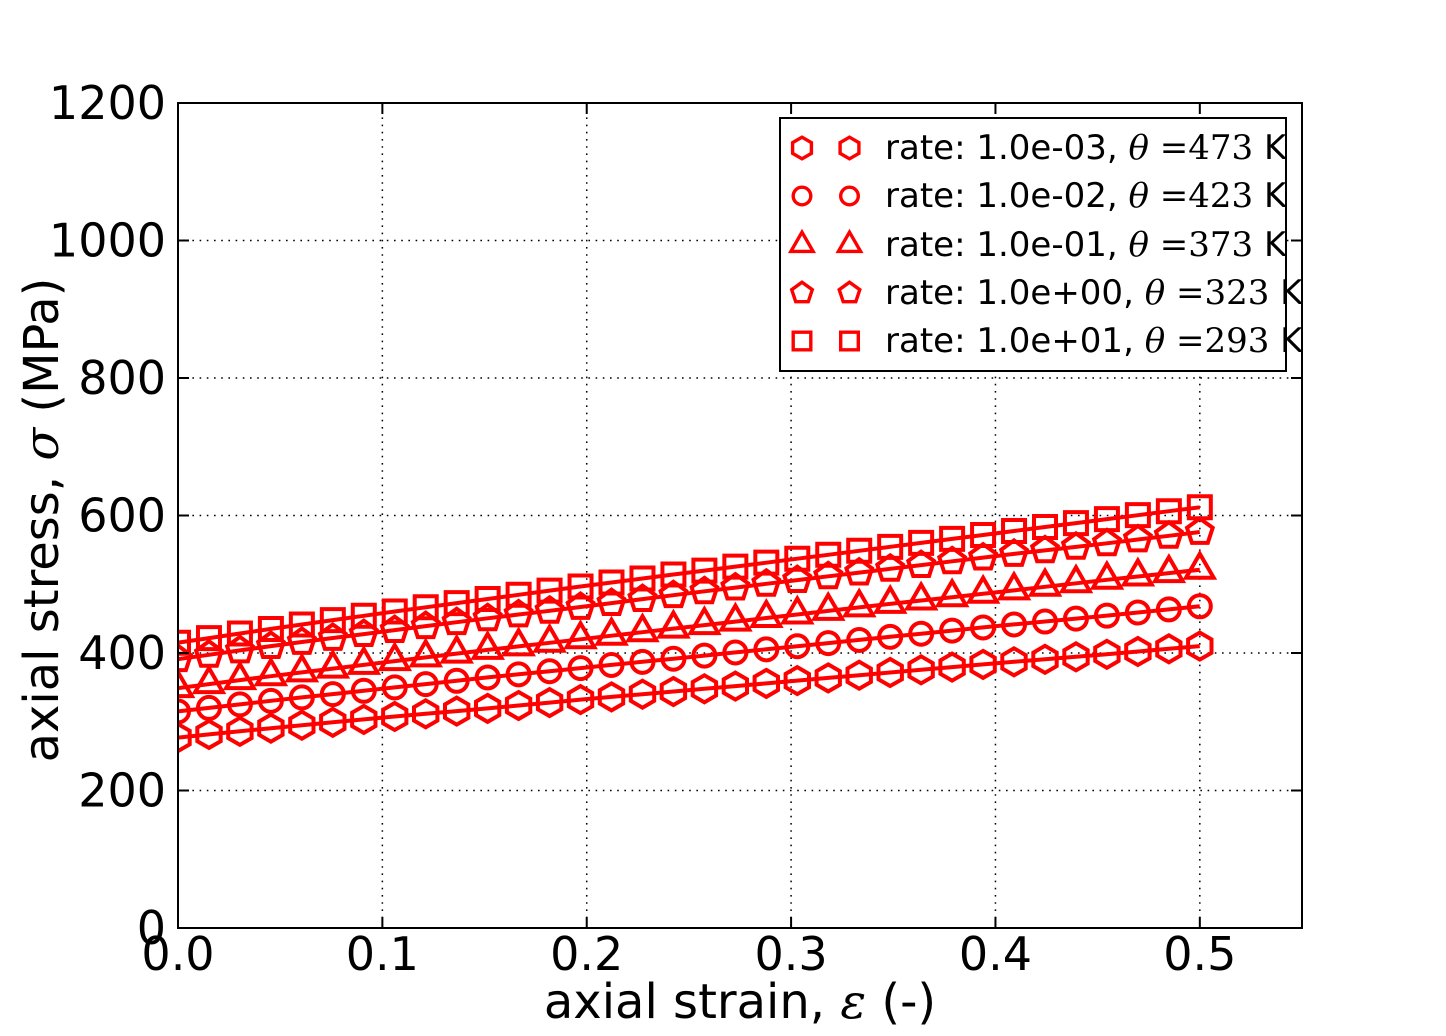  What do you see at coordinates (122, 516) in the screenshot?
I see `y-tick-label: 600` at bounding box center [122, 516].